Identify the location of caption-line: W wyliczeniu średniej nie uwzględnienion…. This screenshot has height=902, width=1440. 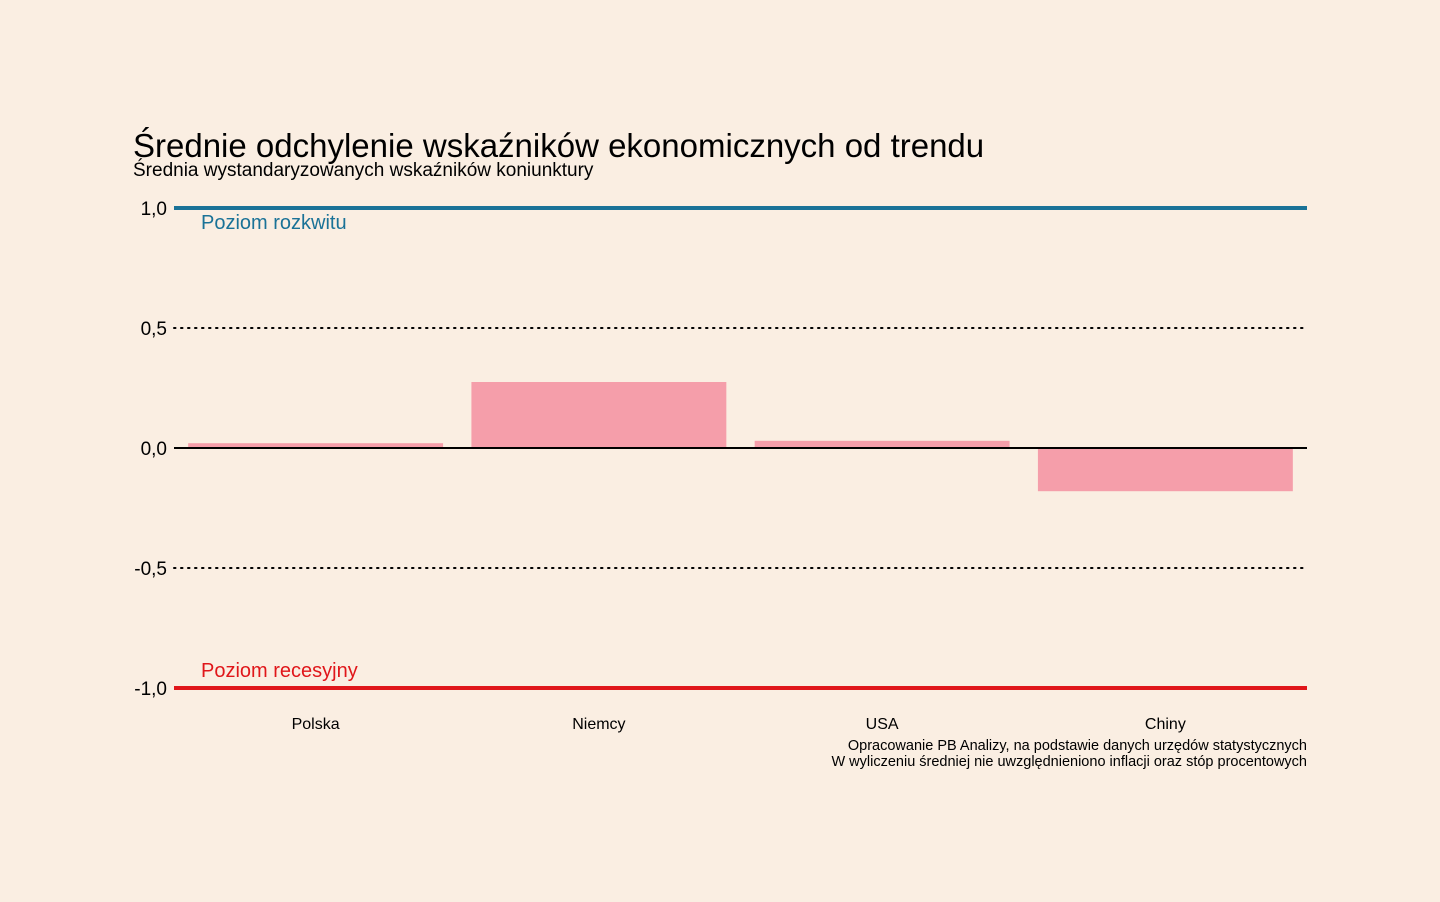
(1069, 762).